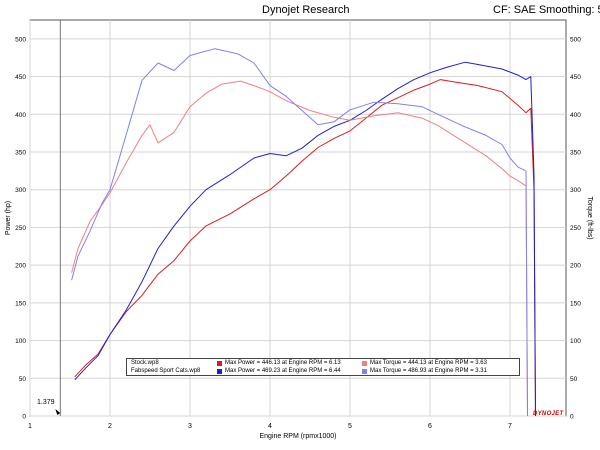 The image size is (600, 450). Describe the element at coordinates (575, 77) in the screenshot. I see `y-tick-label-right: 450` at that location.